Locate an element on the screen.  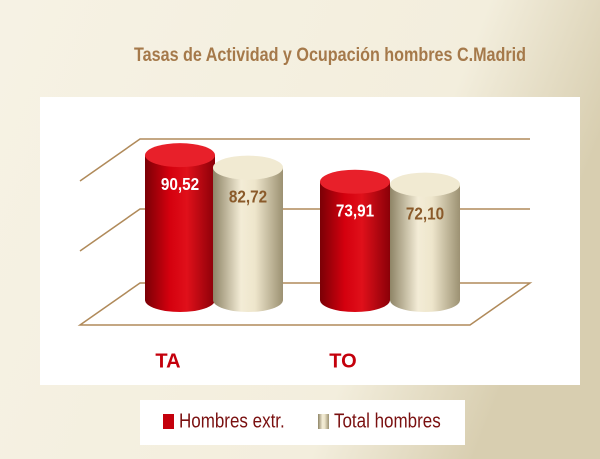
data-label: 72,10 is located at coordinates (425, 213).